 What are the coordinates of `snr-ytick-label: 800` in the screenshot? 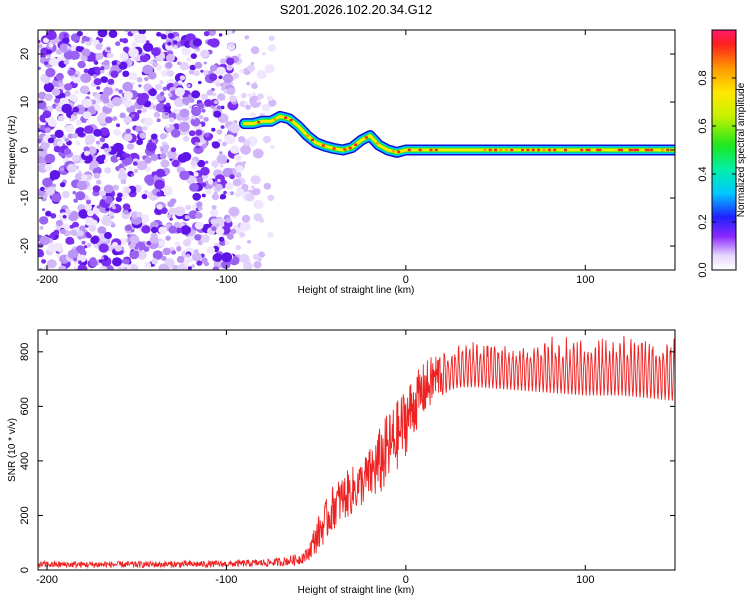 It's located at (25, 352).